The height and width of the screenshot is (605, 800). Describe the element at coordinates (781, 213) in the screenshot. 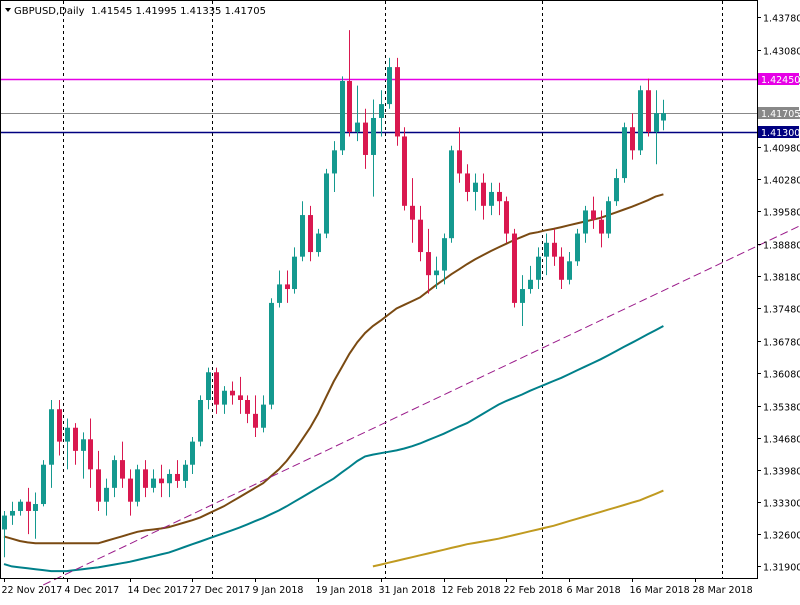

I see `price-tick-label: 1.39580` at that location.